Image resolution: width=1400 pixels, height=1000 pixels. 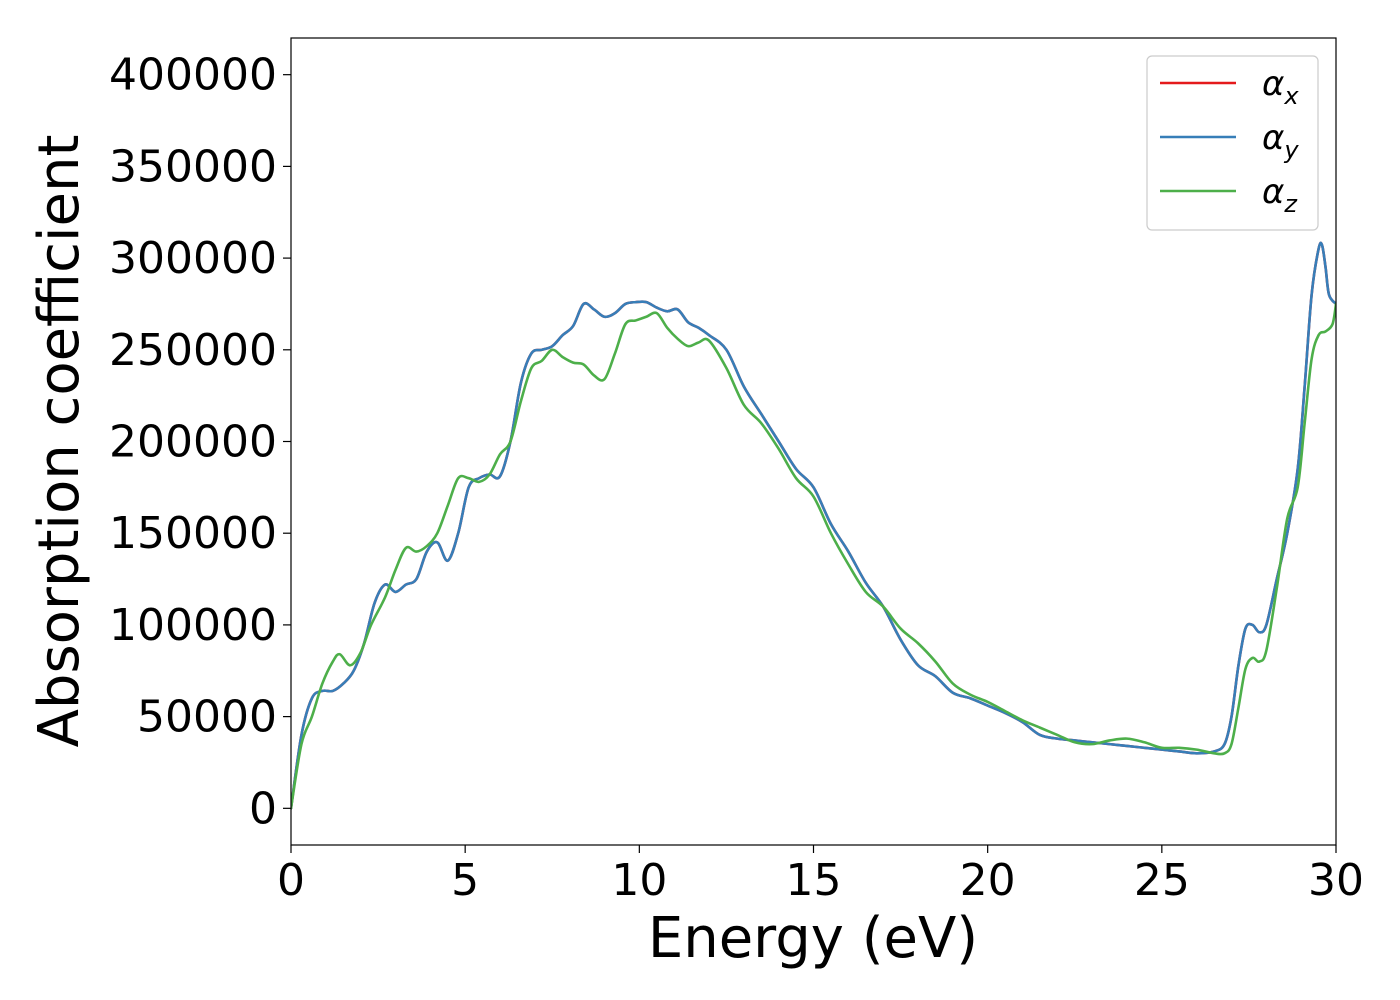 What do you see at coordinates (193, 75) in the screenshot?
I see `y-tick-label: 400000` at bounding box center [193, 75].